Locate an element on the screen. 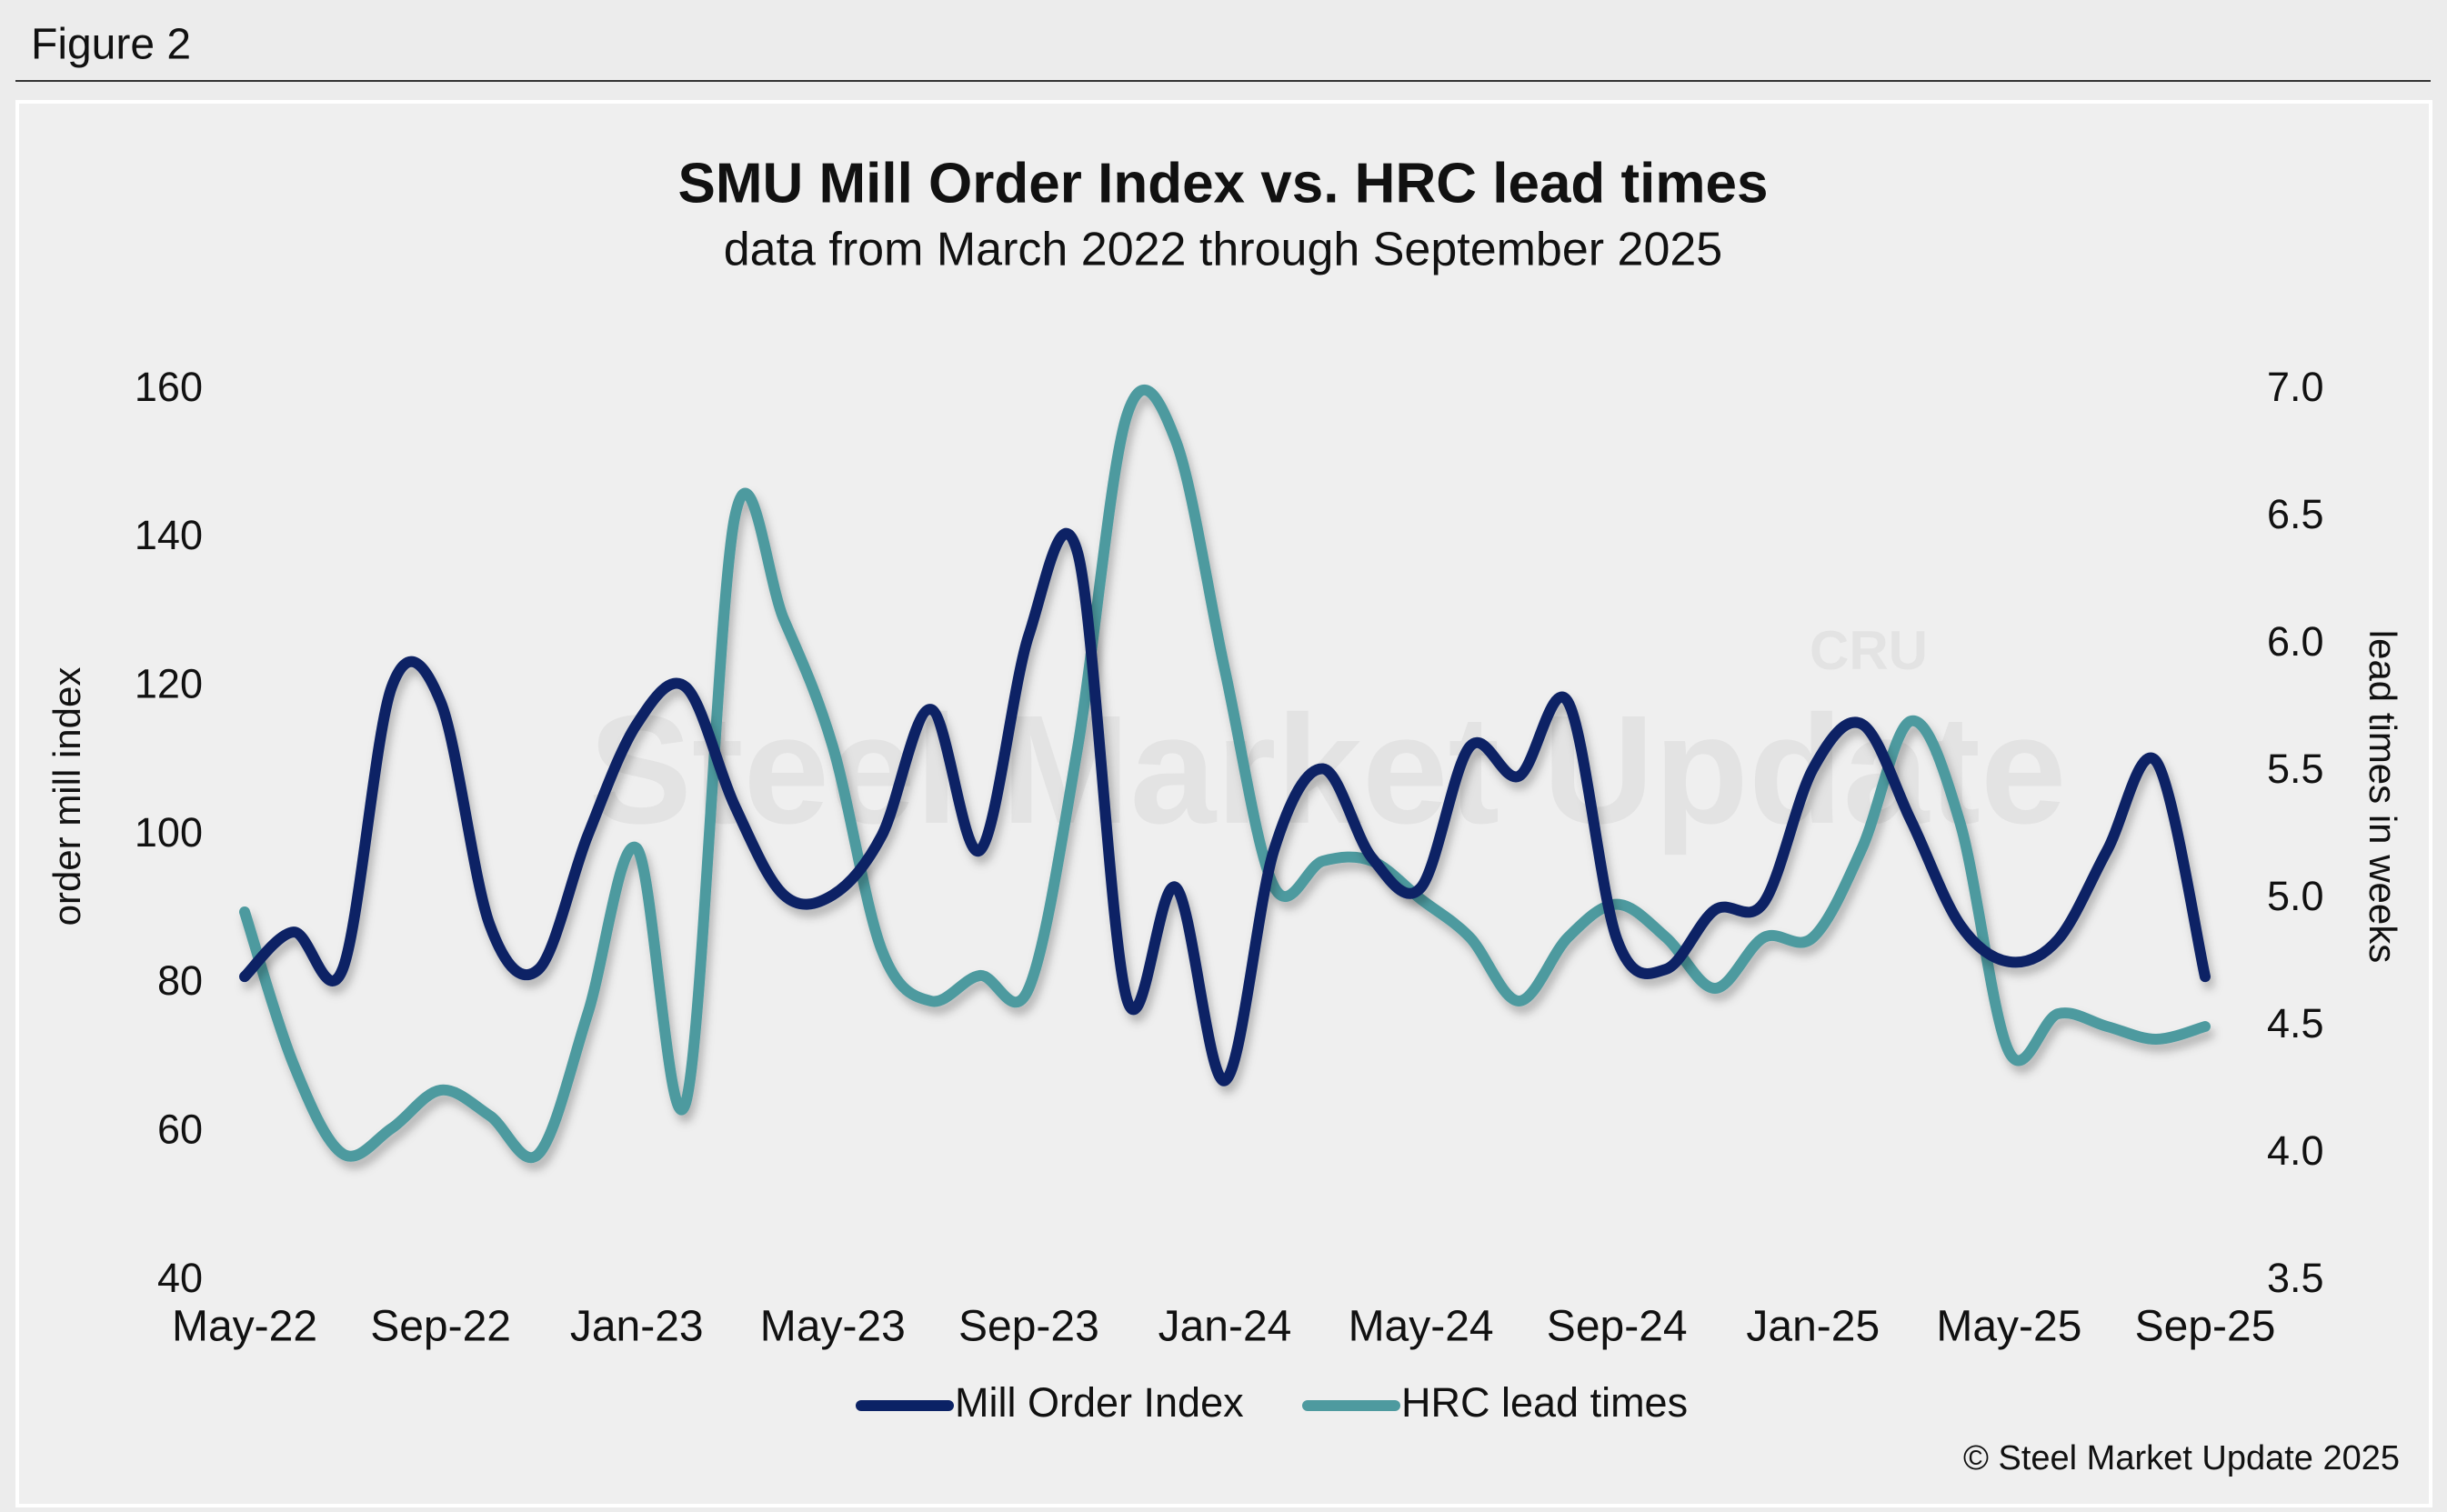 The width and height of the screenshot is (2447, 1512). y2-tick-label: 6.5 is located at coordinates (2296, 514).